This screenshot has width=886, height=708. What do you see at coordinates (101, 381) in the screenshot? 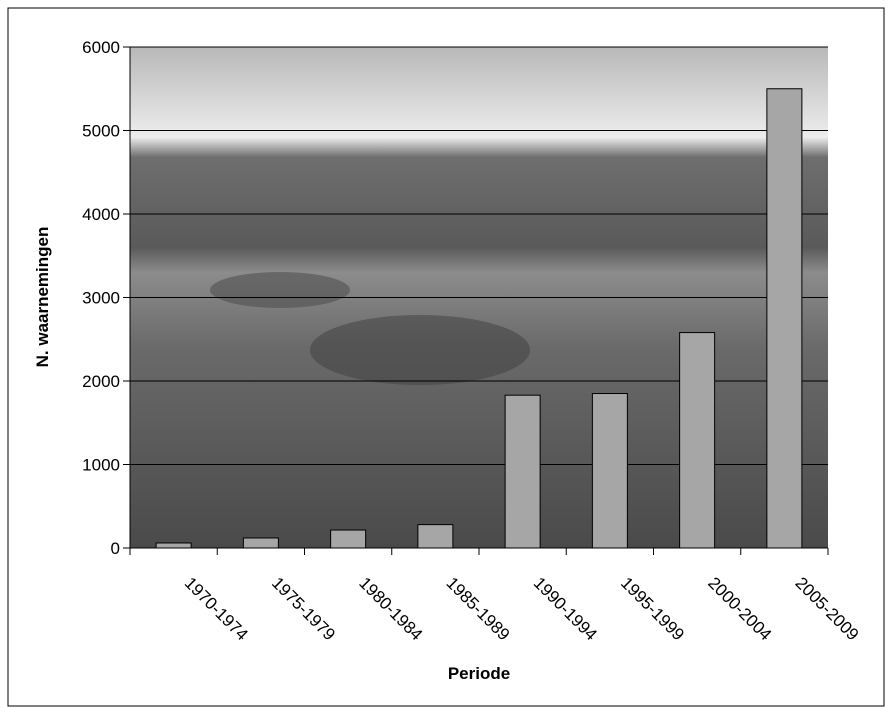
I see `y-tick-label: 2000` at bounding box center [101, 381].